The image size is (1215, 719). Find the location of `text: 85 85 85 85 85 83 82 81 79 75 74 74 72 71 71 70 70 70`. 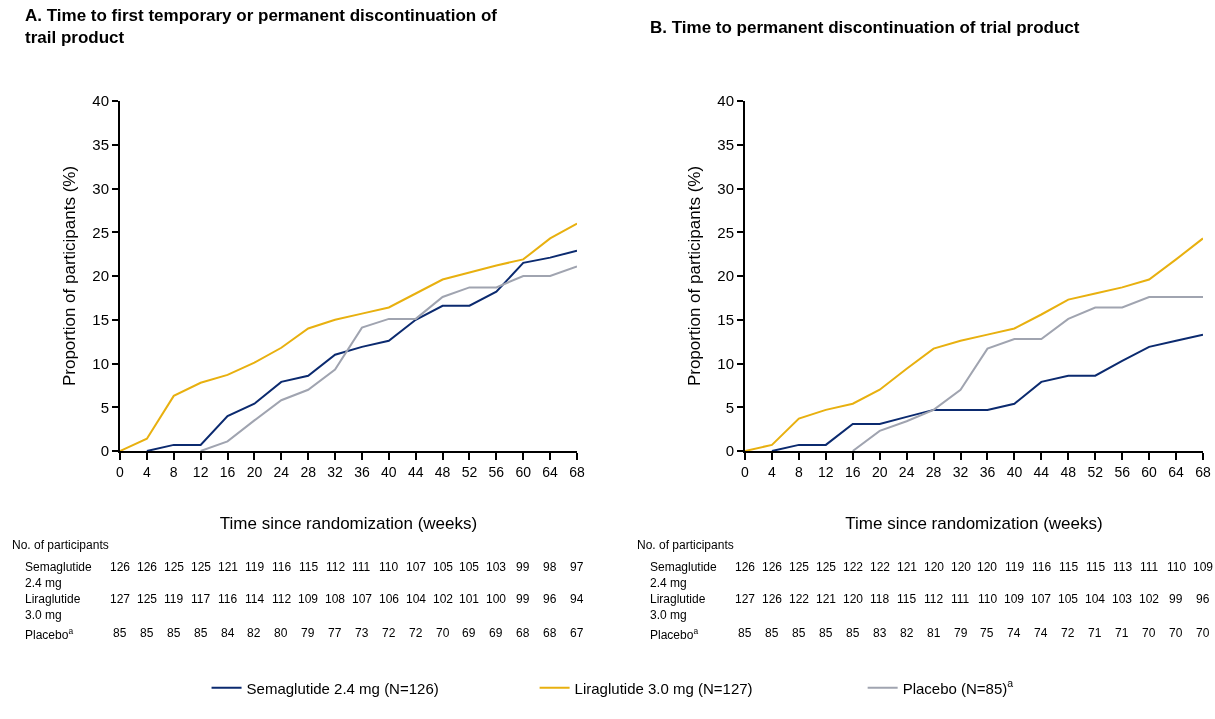

text: 85 85 85 85 85 83 82 81 79 75 74 74 72 71 71 70 70 70 is located at coordinates (974, 633).